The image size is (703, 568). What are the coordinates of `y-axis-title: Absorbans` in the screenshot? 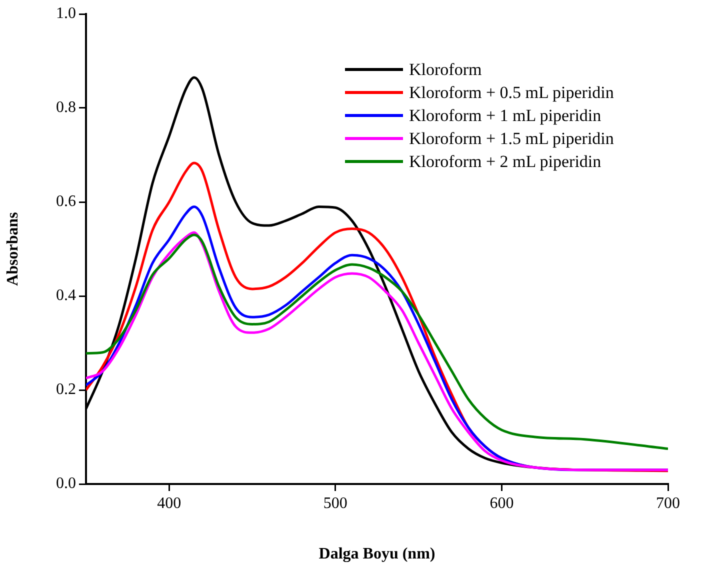 It's located at (13, 249).